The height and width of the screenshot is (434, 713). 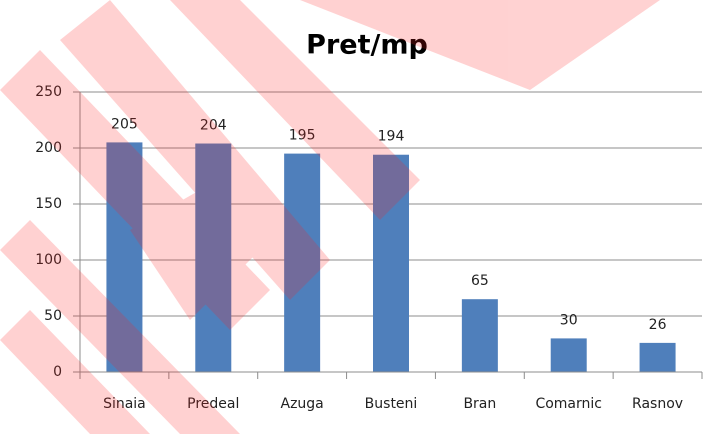 What do you see at coordinates (53, 316) in the screenshot?
I see `y-tick-label: 50` at bounding box center [53, 316].